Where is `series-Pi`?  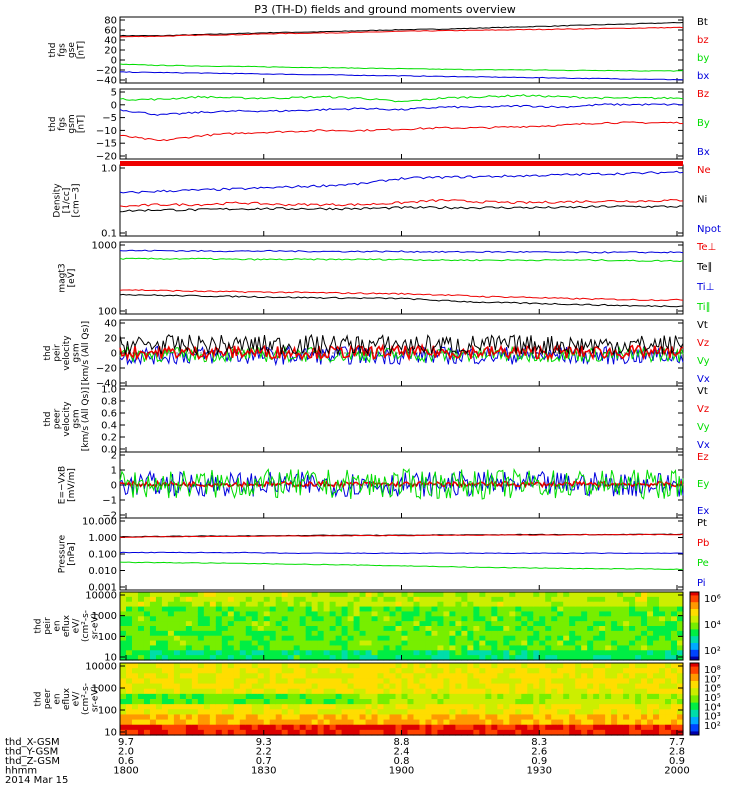
series-Pi is located at coordinates (401, 553).